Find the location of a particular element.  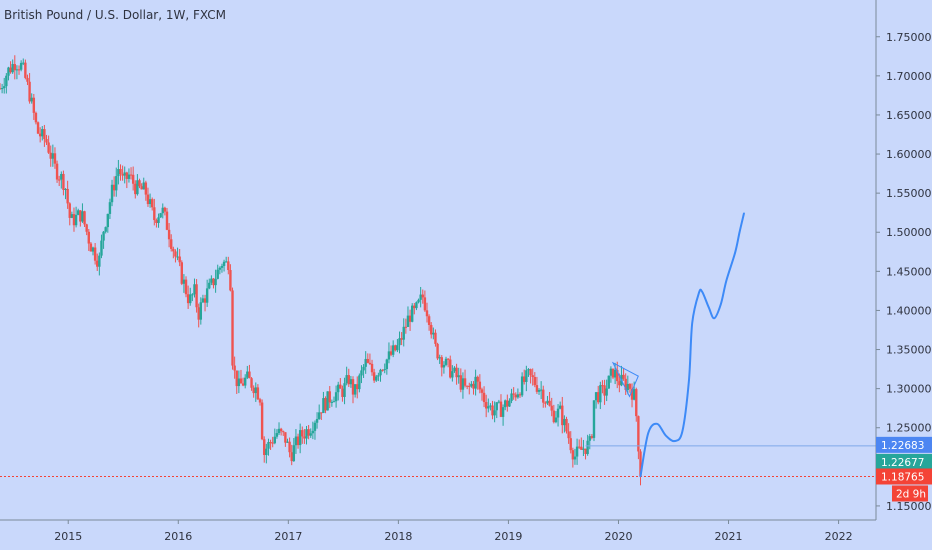

triangle-drawing is located at coordinates (625, 379).